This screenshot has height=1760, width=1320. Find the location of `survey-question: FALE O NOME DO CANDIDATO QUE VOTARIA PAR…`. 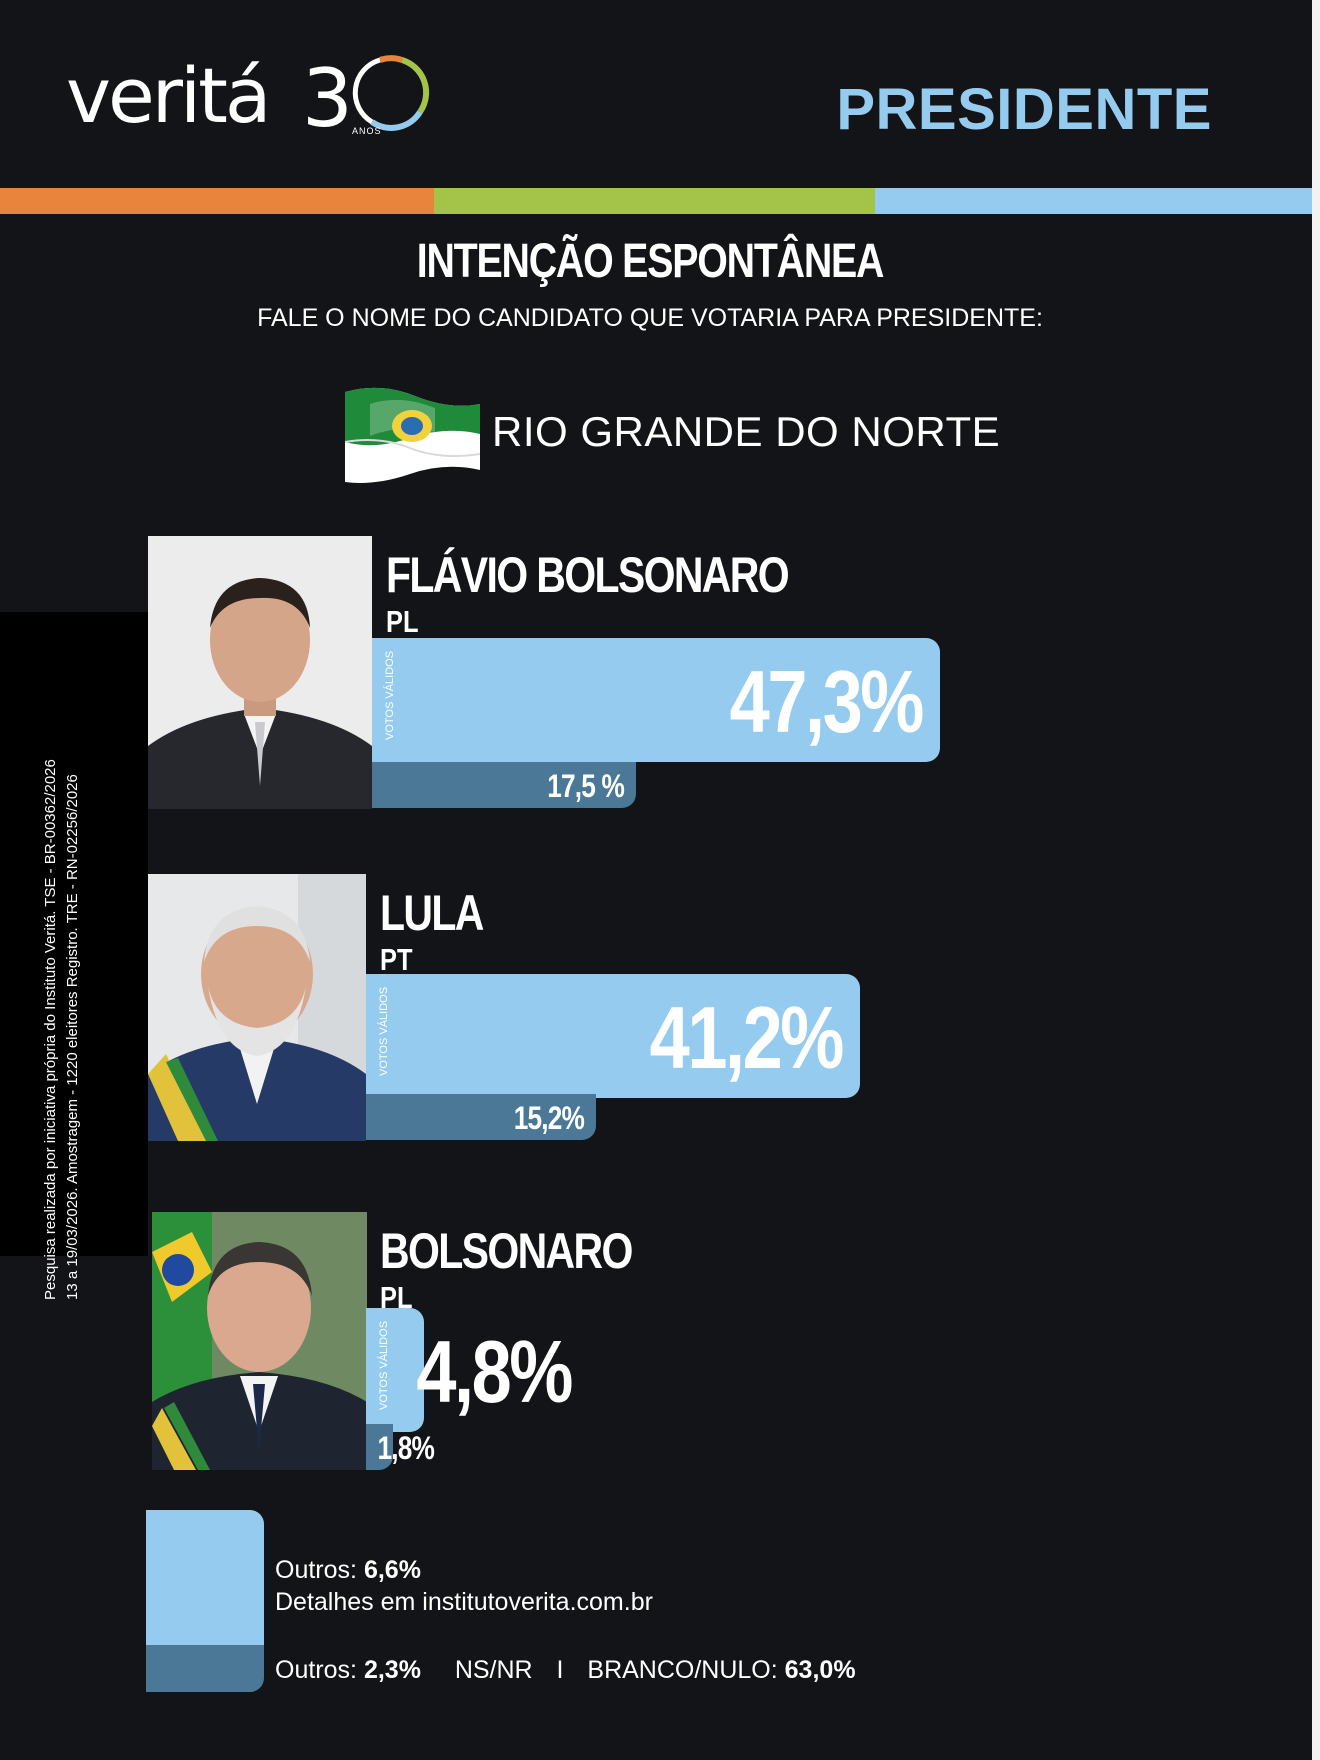

survey-question: FALE O NOME DO CANDIDATO QUE VOTARIA PAR… is located at coordinates (650, 318).